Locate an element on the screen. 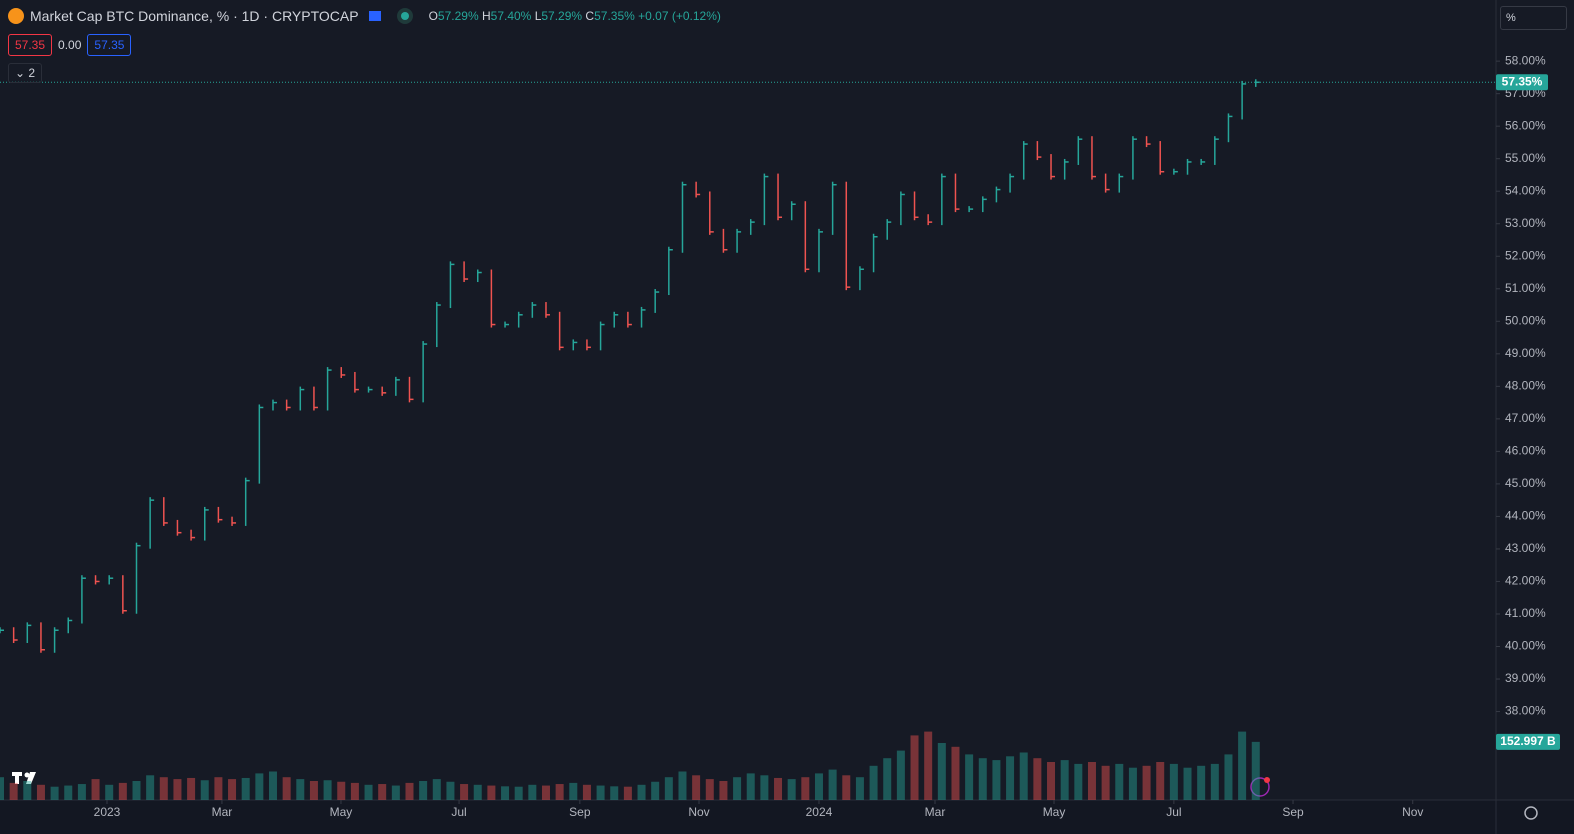 This screenshot has height=834, width=1574. y-tick-label: 53.00% is located at coordinates (1525, 223).